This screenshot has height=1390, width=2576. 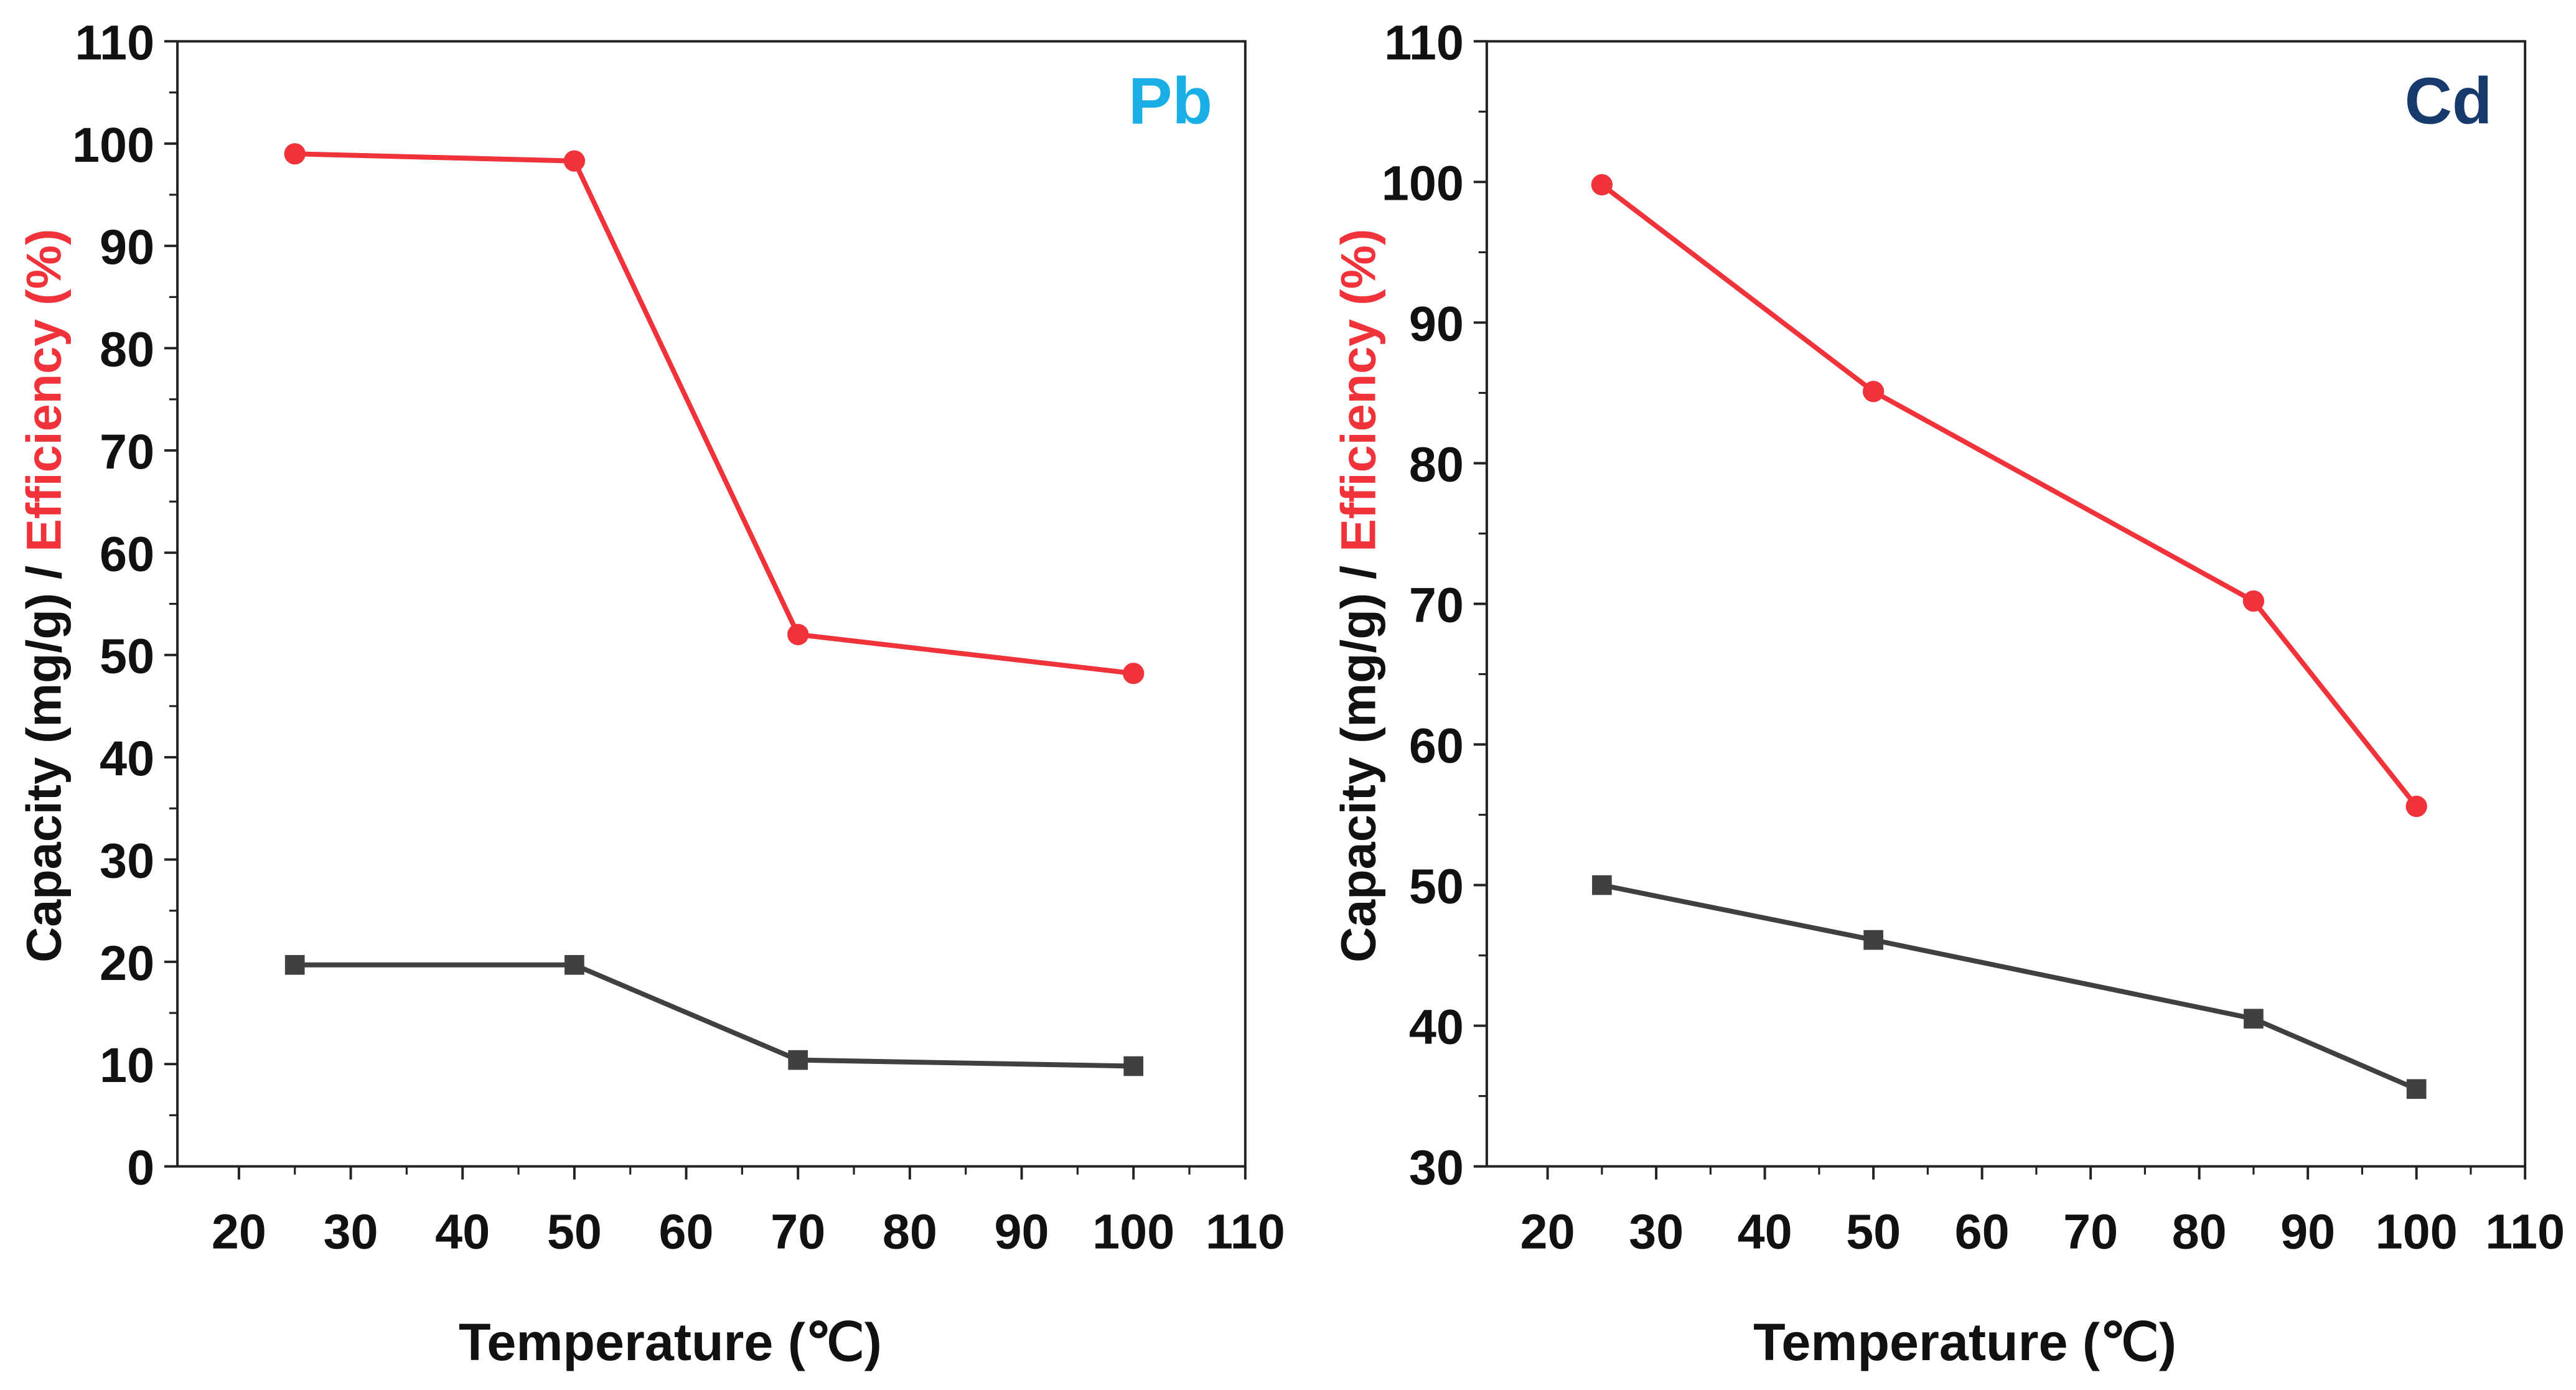 What do you see at coordinates (2449, 101) in the screenshot?
I see `panel-title: Cd` at bounding box center [2449, 101].